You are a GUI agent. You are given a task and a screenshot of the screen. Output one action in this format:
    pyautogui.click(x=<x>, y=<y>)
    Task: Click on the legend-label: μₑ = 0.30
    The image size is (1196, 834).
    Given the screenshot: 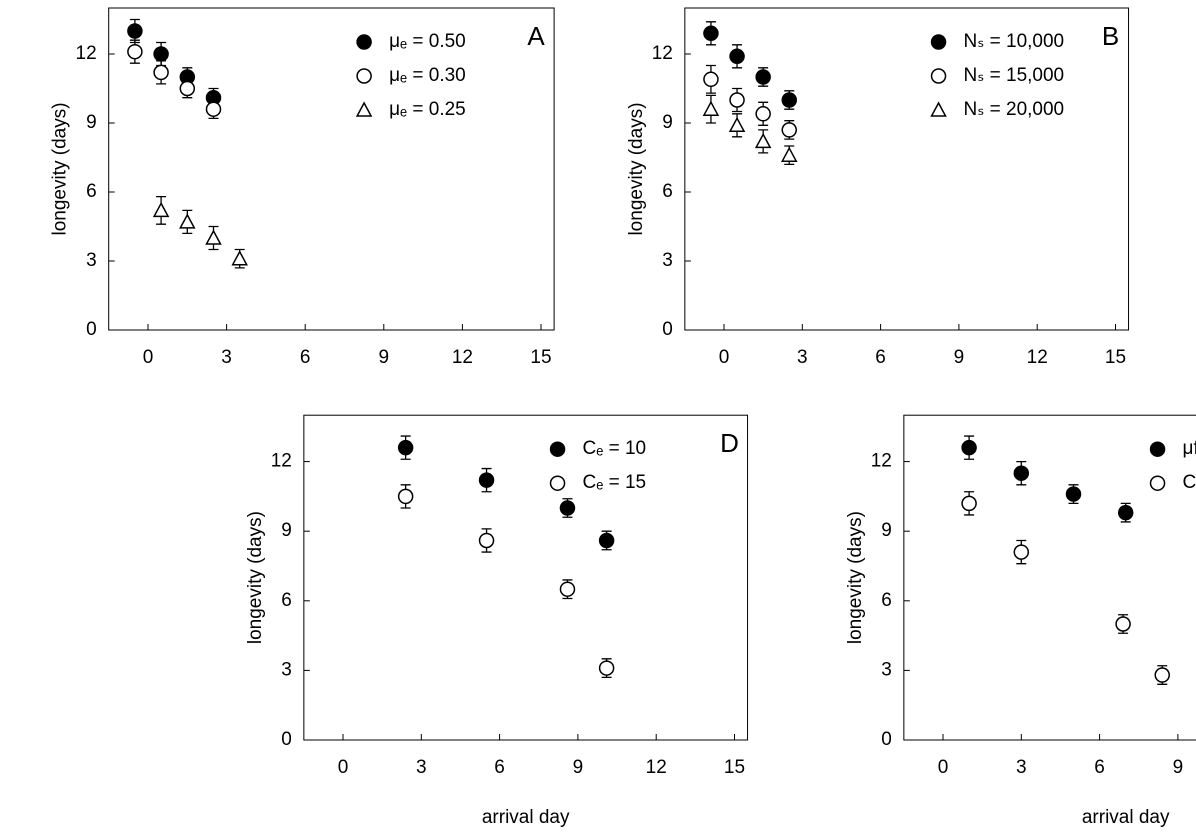 What is the action you would take?
    pyautogui.click(x=427, y=75)
    